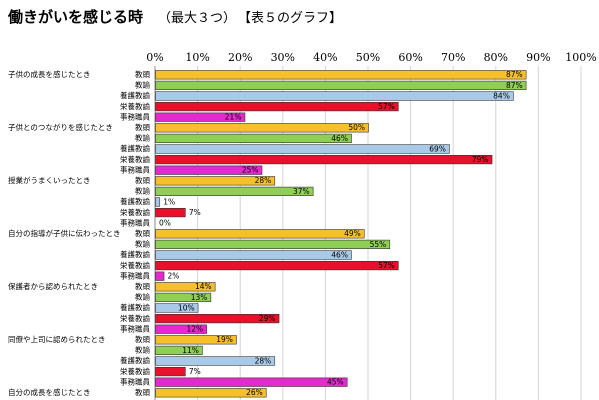 The height and width of the screenshot is (400, 599). I want to click on x-tick-label: 100%, so click(580, 57).